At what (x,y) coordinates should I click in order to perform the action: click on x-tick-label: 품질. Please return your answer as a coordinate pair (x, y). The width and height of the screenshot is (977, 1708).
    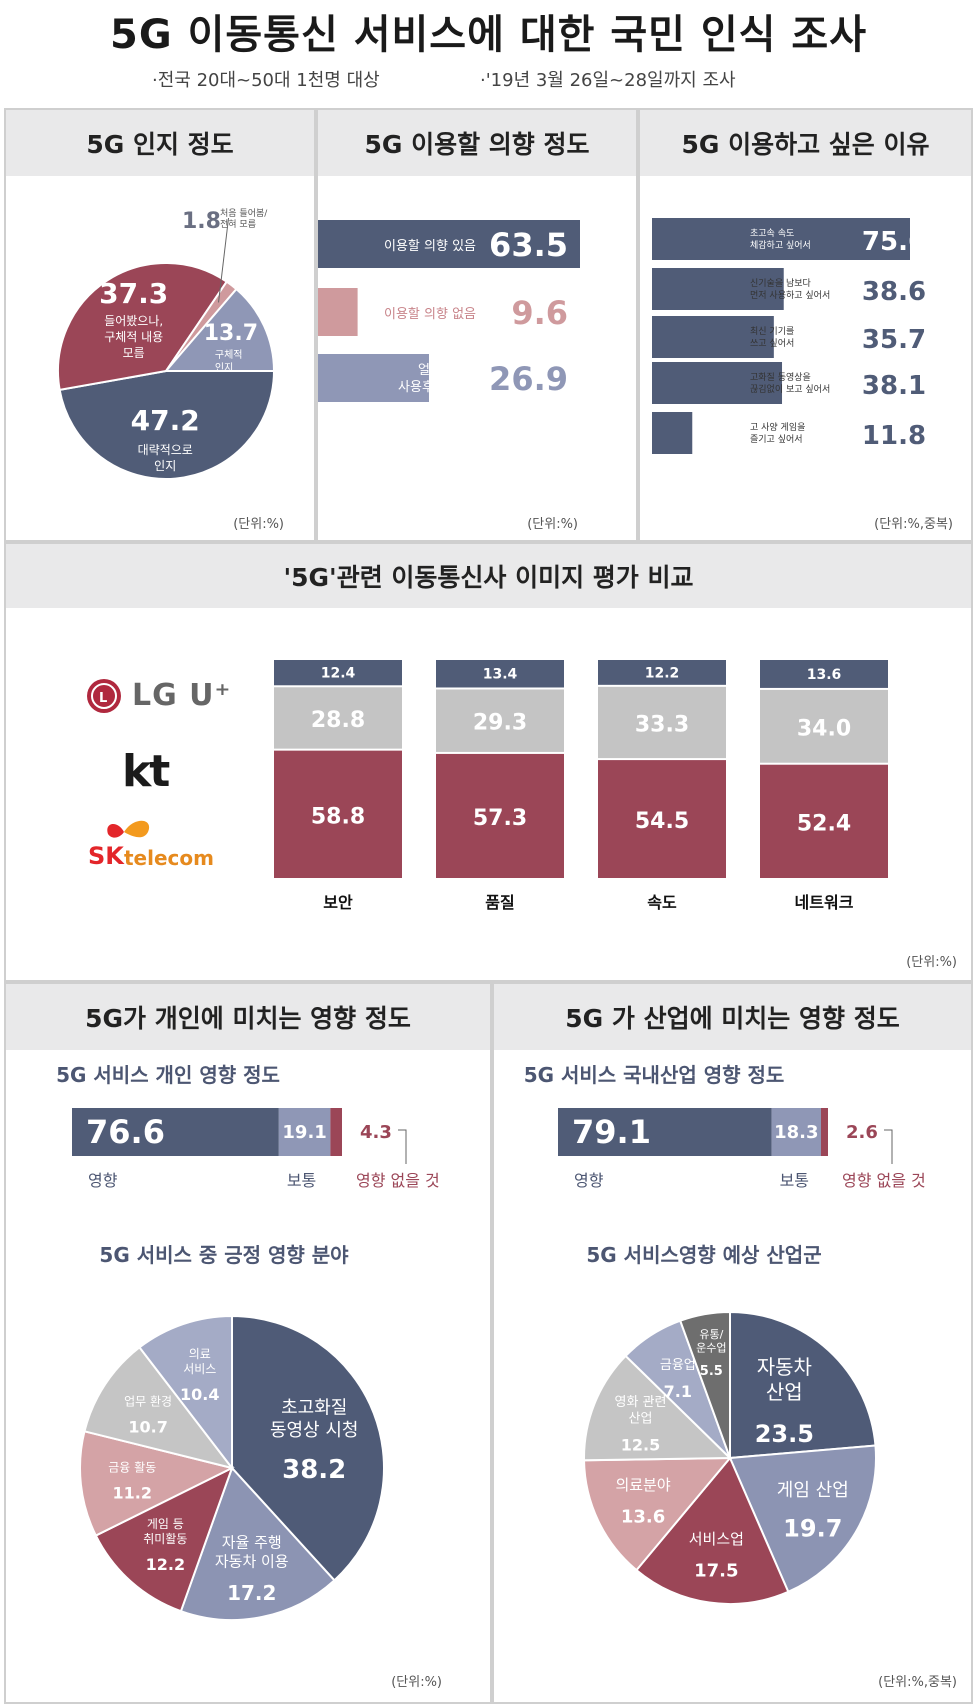
    Looking at the image, I should click on (499, 902).